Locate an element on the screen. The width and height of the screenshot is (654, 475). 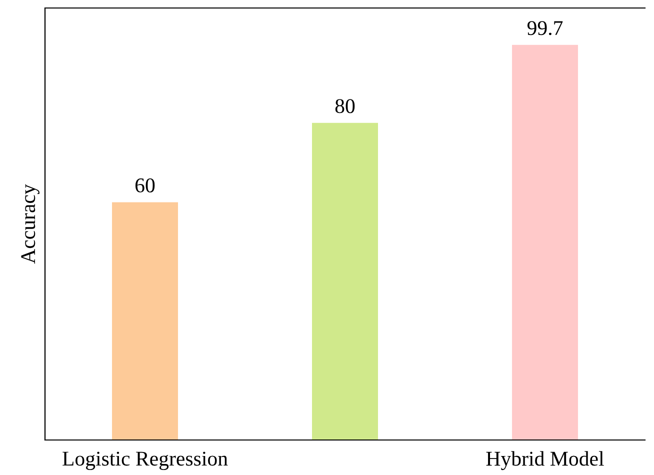
x-tick-label: Hybrid Model is located at coordinates (545, 460).